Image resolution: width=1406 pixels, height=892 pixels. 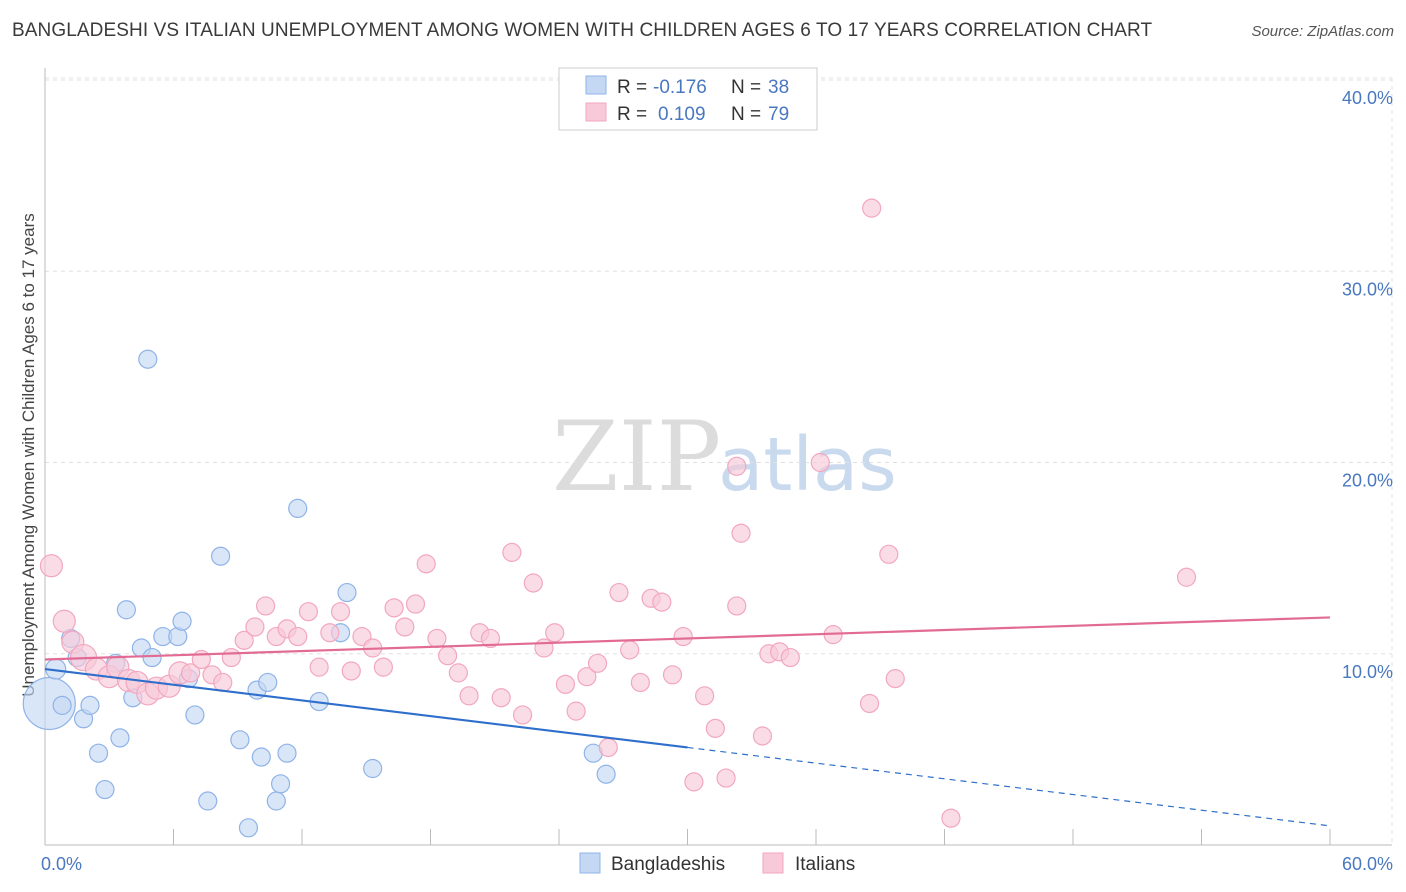 I want to click on series-legend-swatch-italians, so click(x=773, y=863).